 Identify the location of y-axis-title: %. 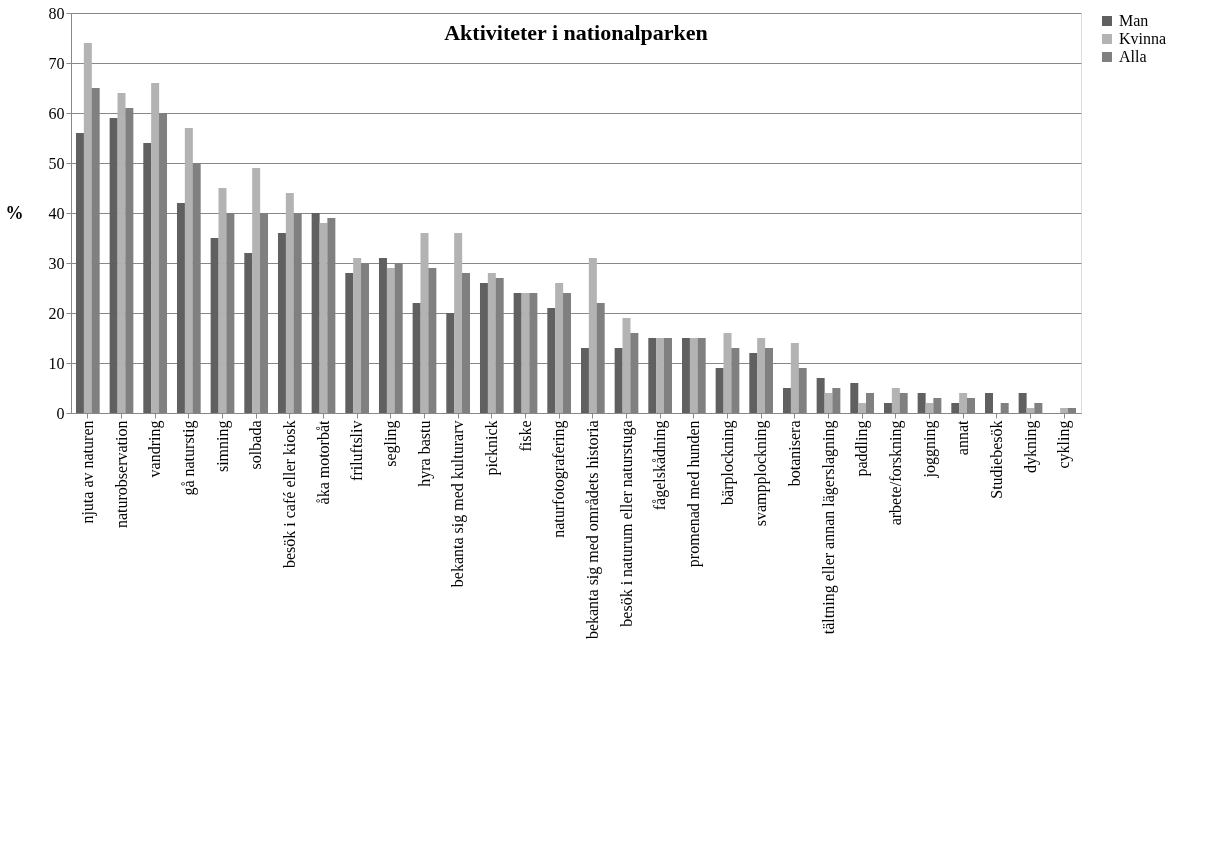
(14, 212).